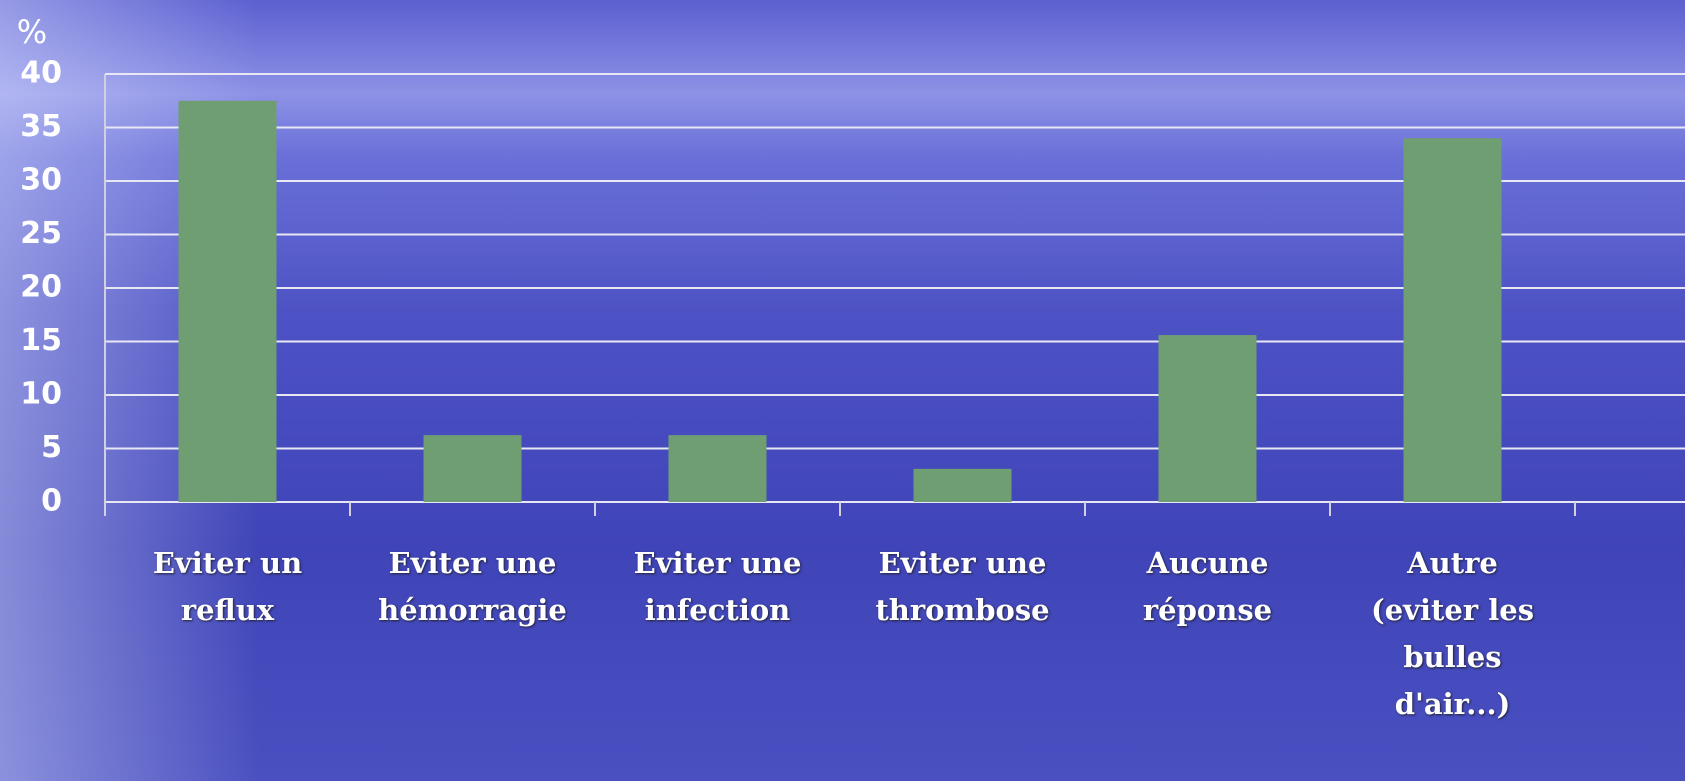  I want to click on x-tick-label: Autre (eviter les bulles d'air...), so click(1452, 633).